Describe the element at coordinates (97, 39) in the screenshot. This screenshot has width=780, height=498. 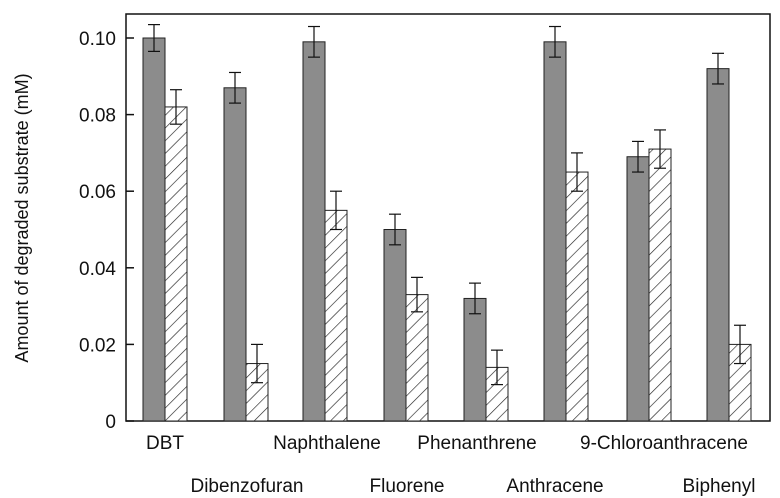
I see `y-tick-label: 0.10` at that location.